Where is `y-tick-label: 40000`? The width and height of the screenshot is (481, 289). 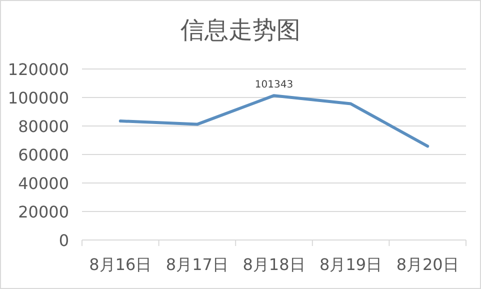
y-tick-label: 40000 is located at coordinates (43, 183).